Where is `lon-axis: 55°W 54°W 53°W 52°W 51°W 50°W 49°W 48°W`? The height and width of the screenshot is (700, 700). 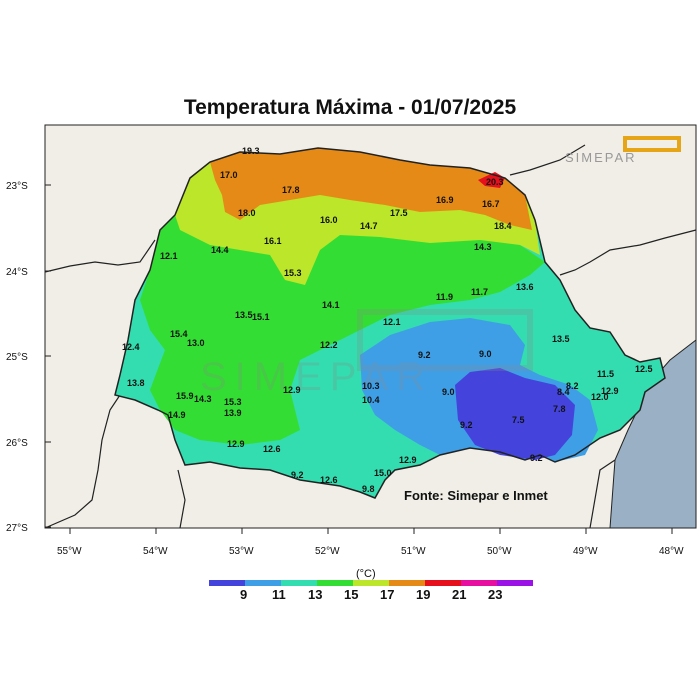 lon-axis: 55°W 54°W 53°W 52°W 51°W 50°W 49°W 48°W is located at coordinates (370, 542).